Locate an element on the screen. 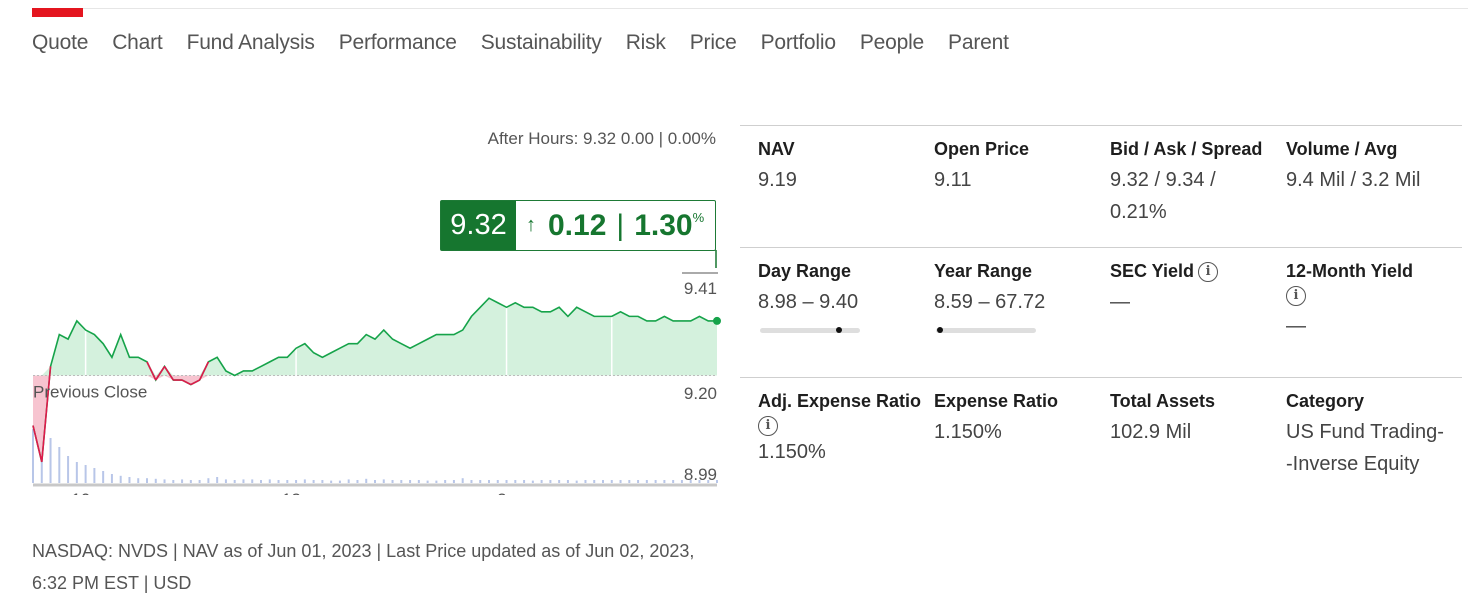  change-amount: 0.12 is located at coordinates (577, 225).